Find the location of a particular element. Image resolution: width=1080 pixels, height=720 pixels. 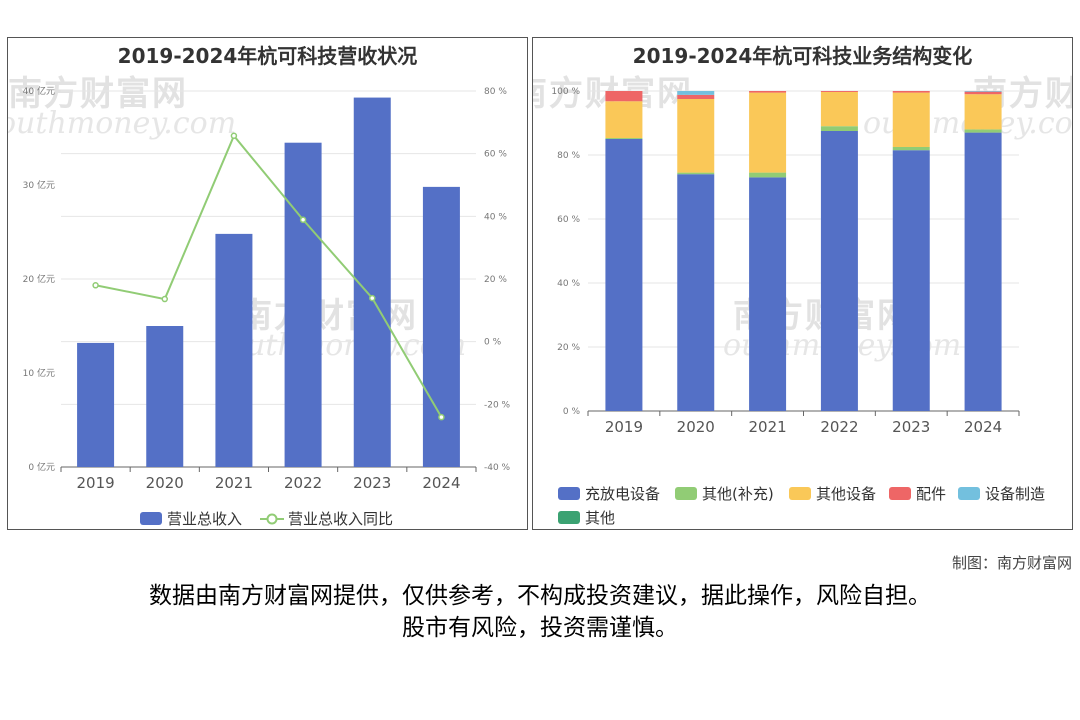

y-tick-label: 100 % is located at coordinates (565, 92).